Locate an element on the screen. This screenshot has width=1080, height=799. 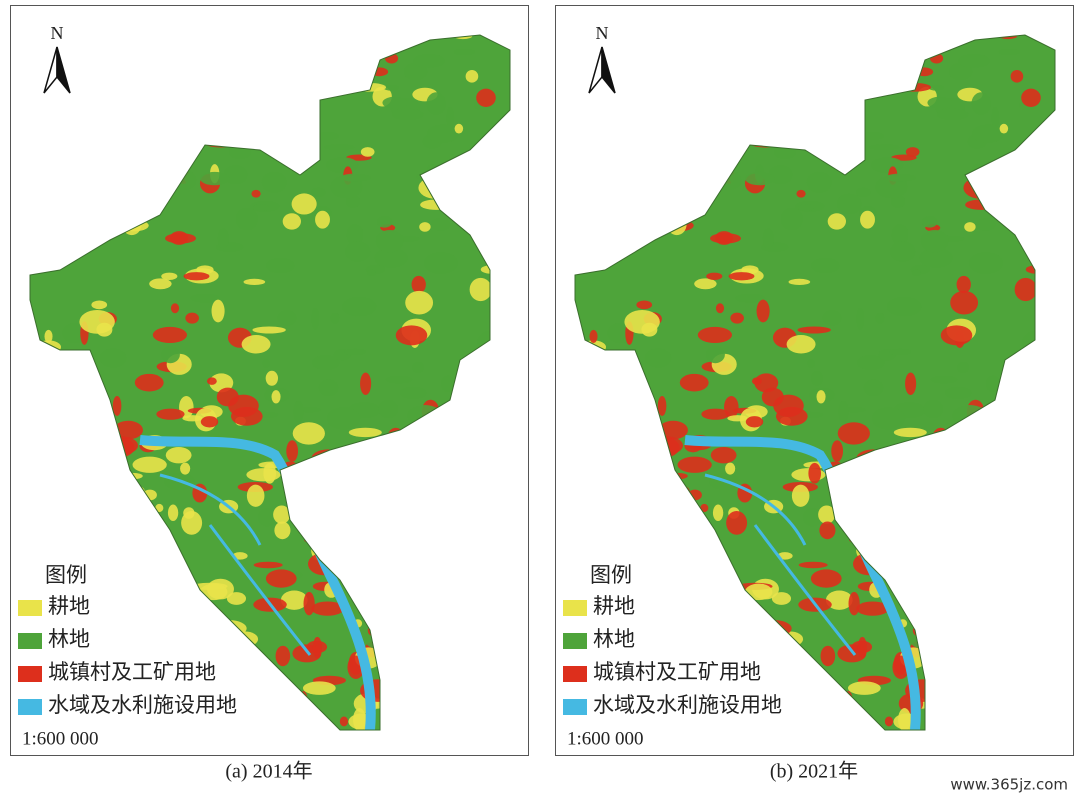
legend-swatch is located at coordinates (30, 641).